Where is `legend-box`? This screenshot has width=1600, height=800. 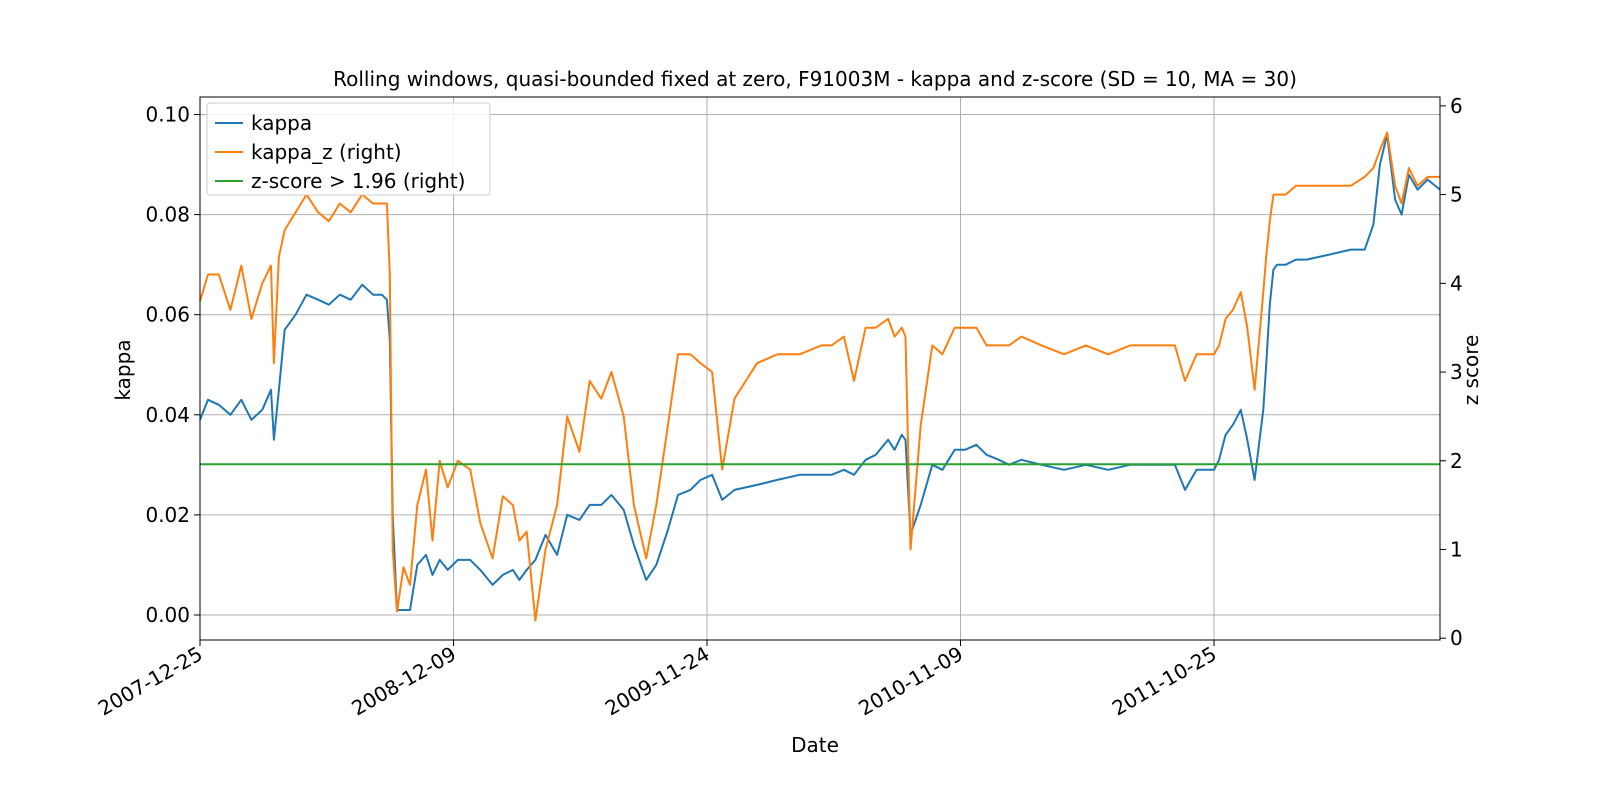 legend-box is located at coordinates (348, 149).